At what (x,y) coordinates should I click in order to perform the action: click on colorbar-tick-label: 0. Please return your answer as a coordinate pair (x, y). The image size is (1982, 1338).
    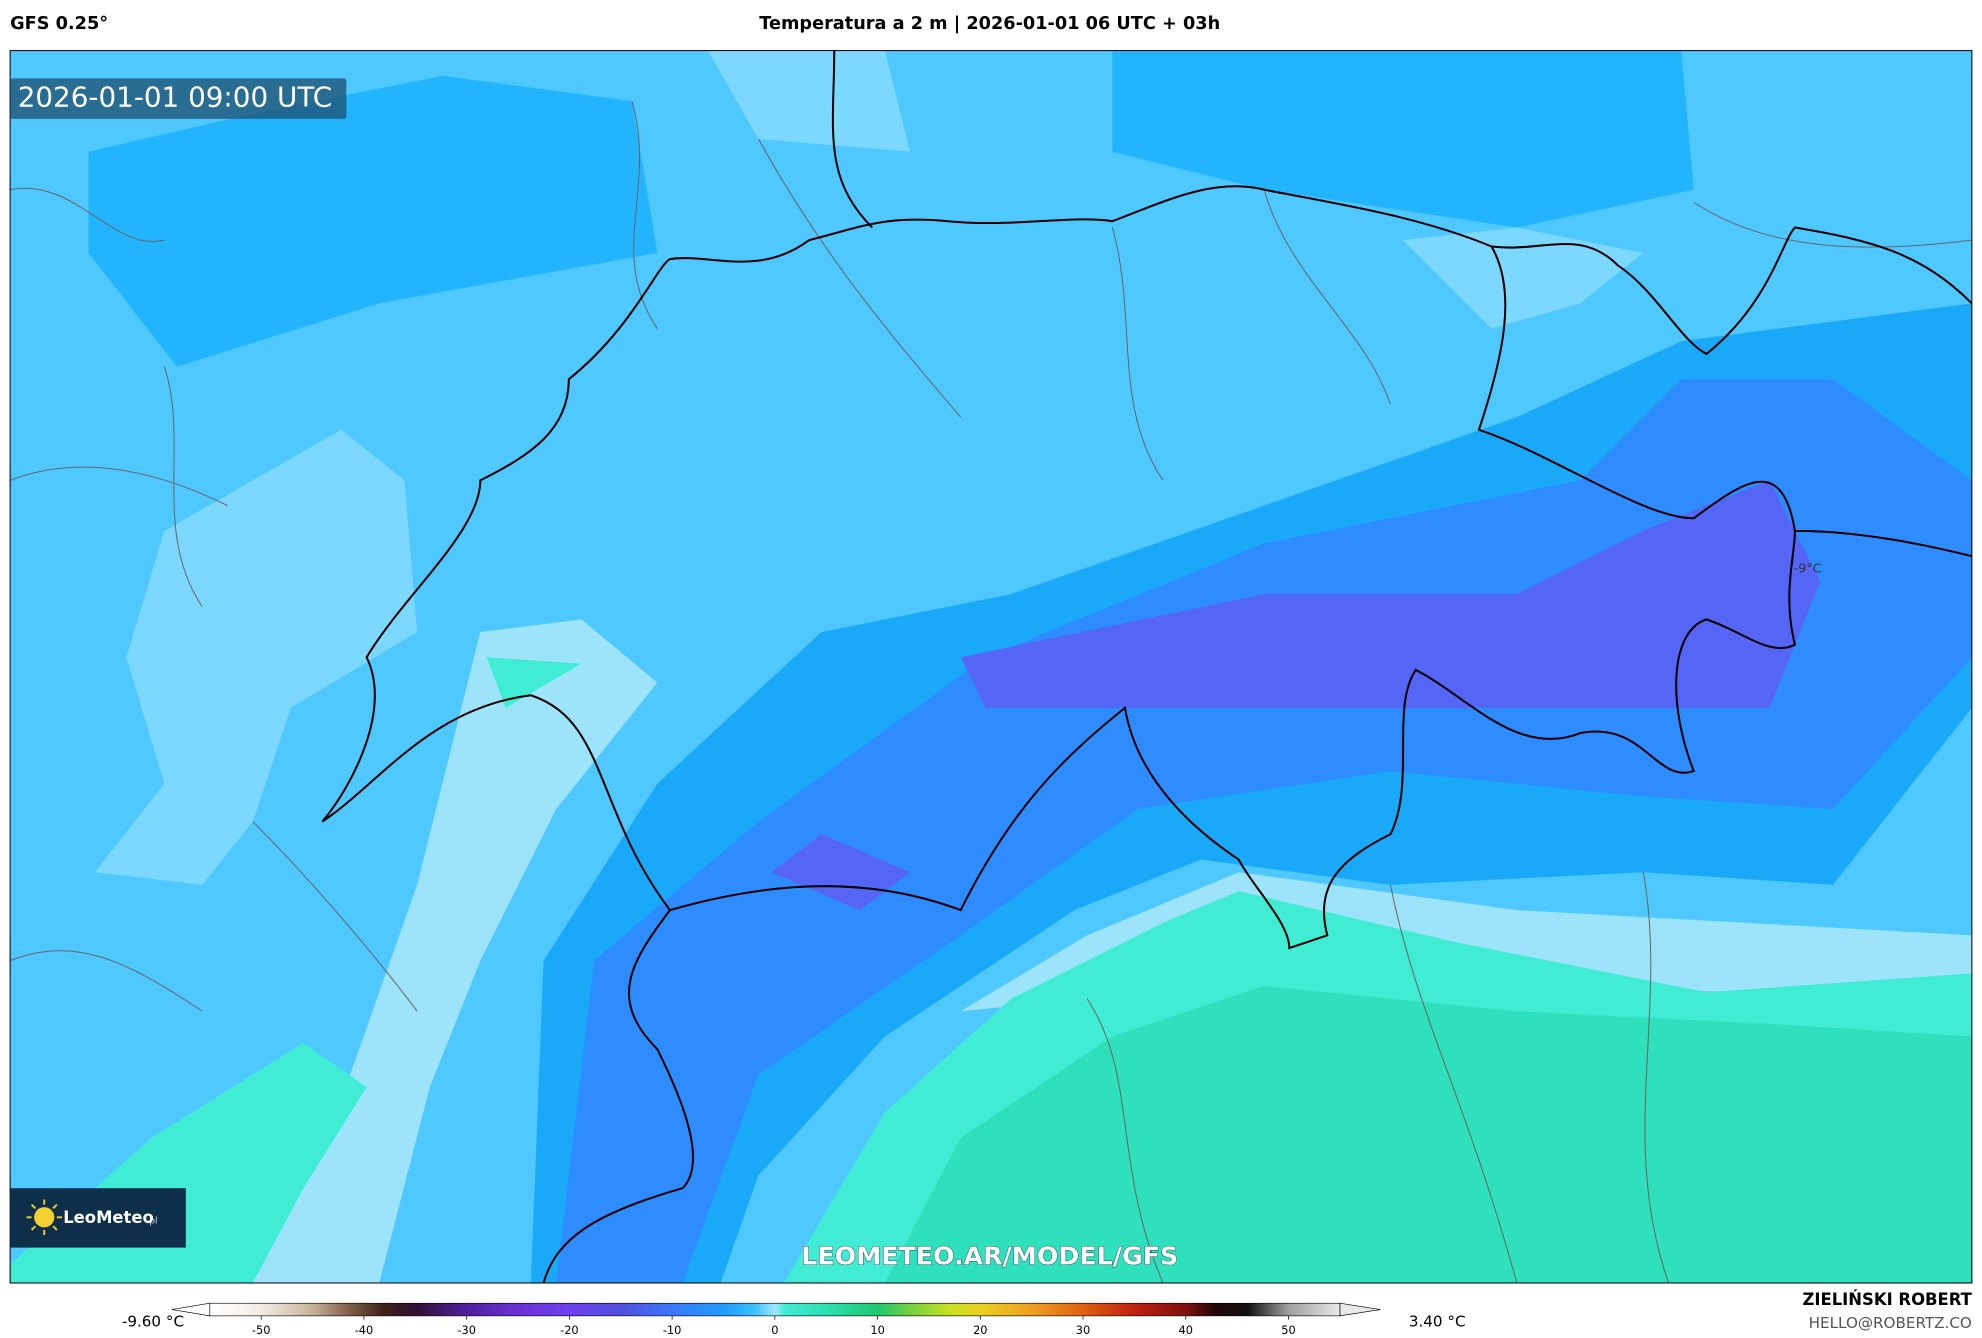
    Looking at the image, I should click on (774, 1330).